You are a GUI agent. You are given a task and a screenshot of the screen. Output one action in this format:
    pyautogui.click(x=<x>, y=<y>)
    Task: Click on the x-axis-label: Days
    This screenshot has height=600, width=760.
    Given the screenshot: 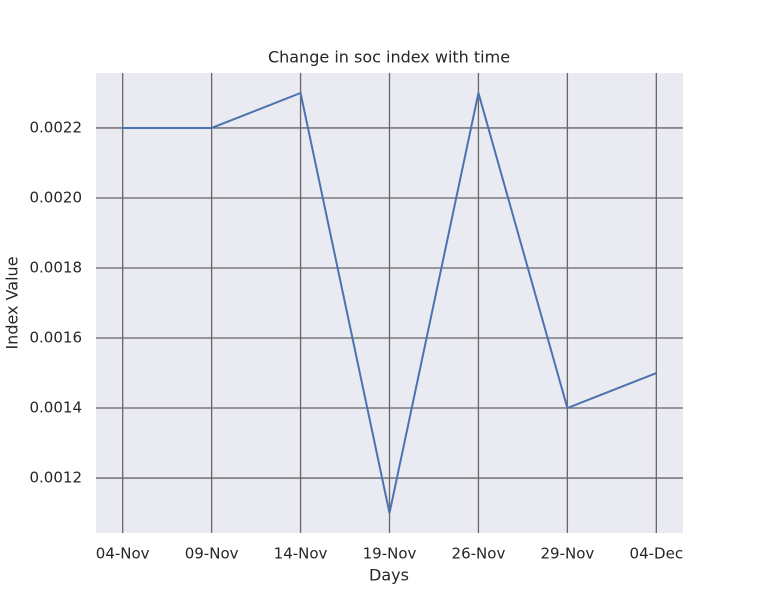 What is the action you would take?
    pyautogui.click(x=389, y=575)
    